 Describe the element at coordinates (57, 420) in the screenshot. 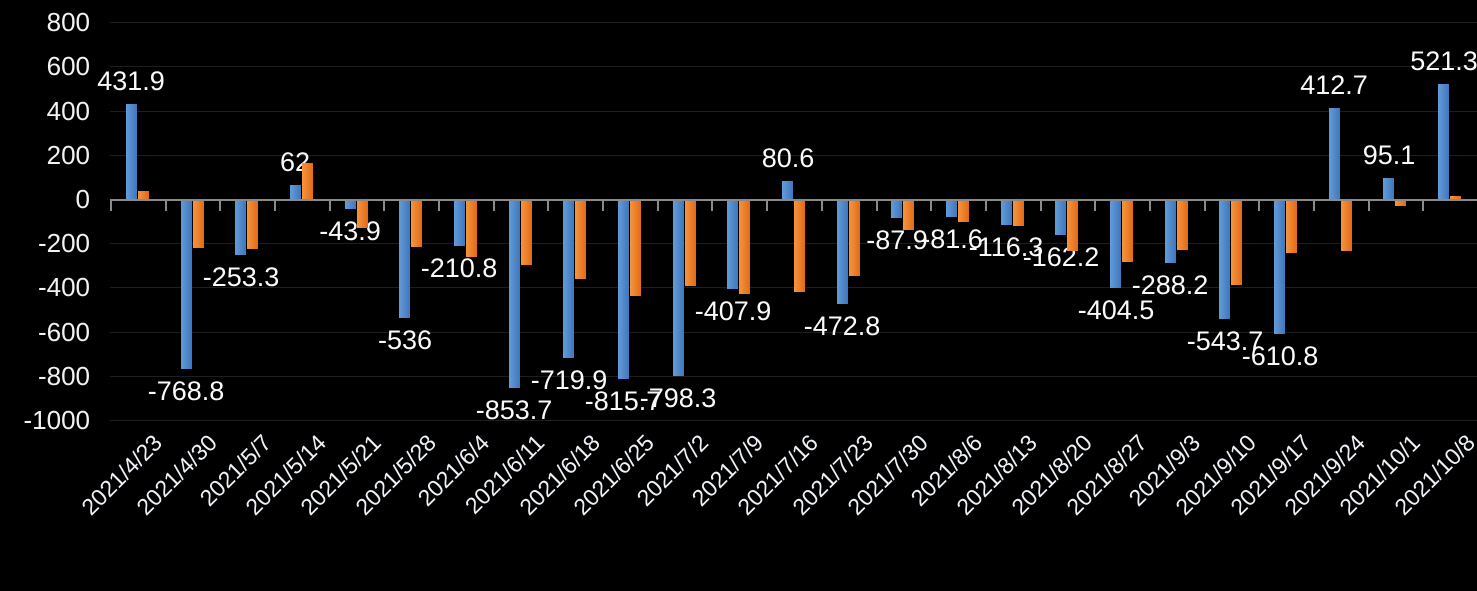

I see `y-axis-label: -1000` at that location.